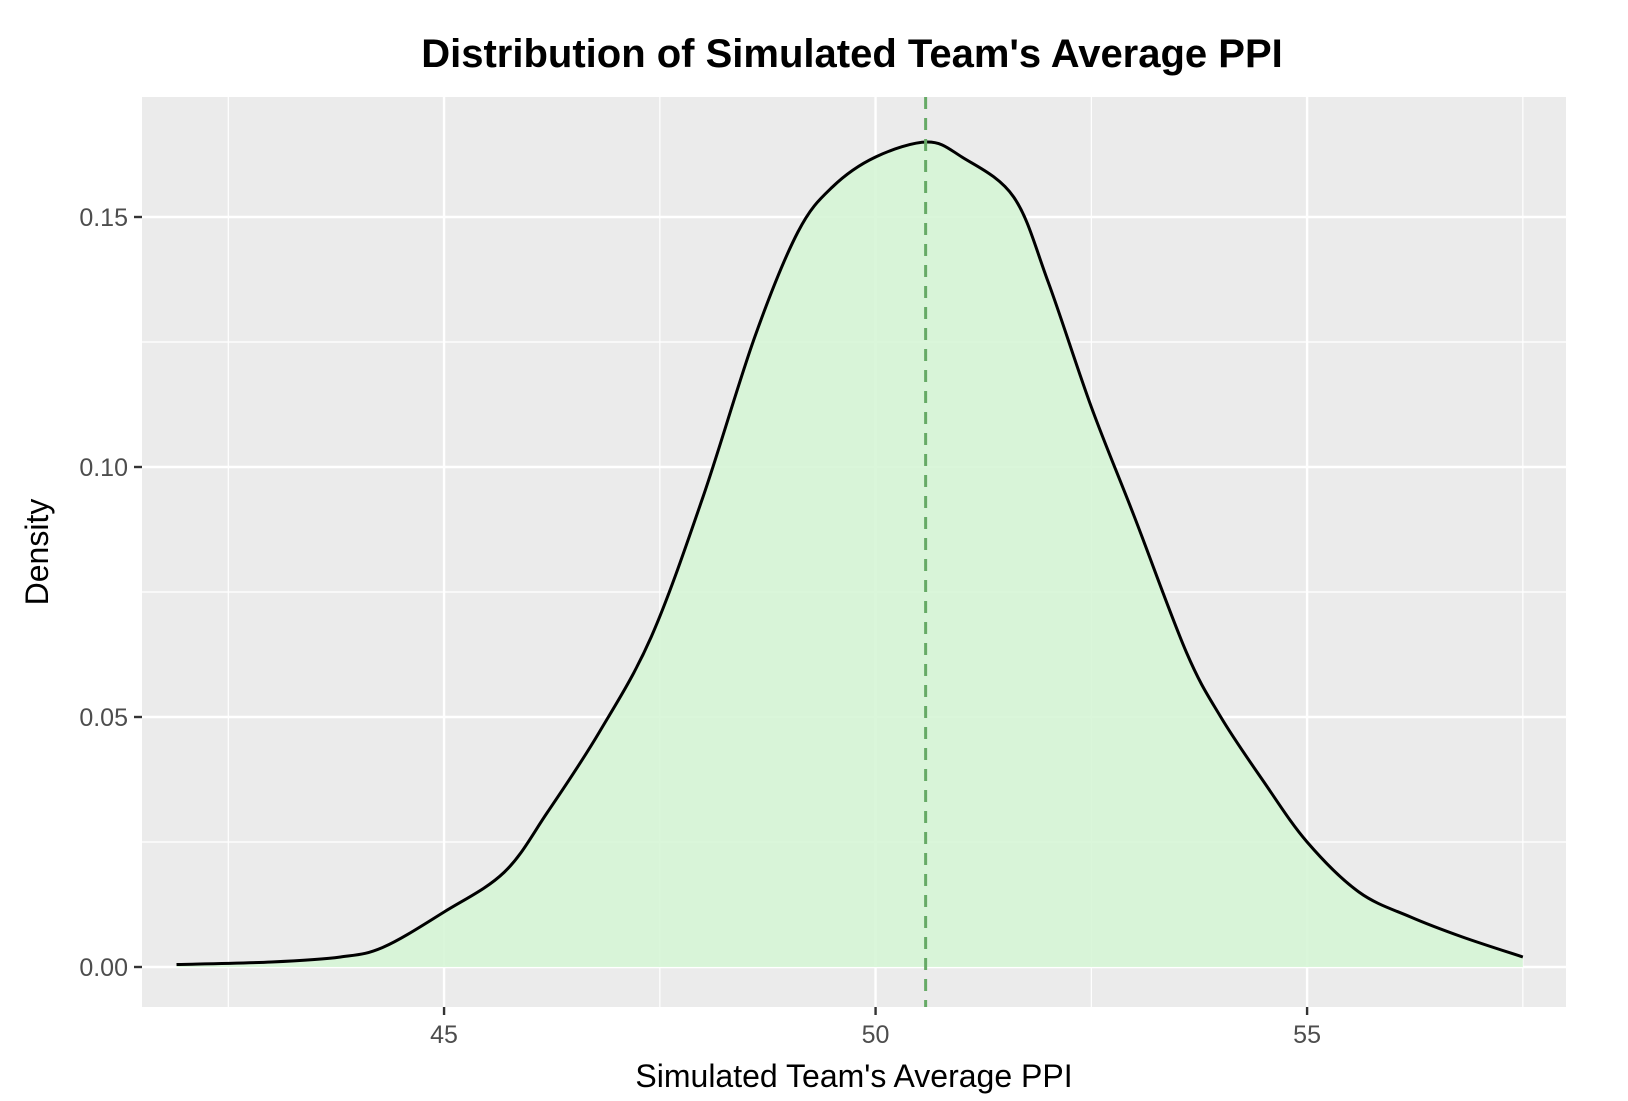 The image size is (1628, 1101). What do you see at coordinates (444, 1035) in the screenshot?
I see `x-tick-label-0: 45` at bounding box center [444, 1035].